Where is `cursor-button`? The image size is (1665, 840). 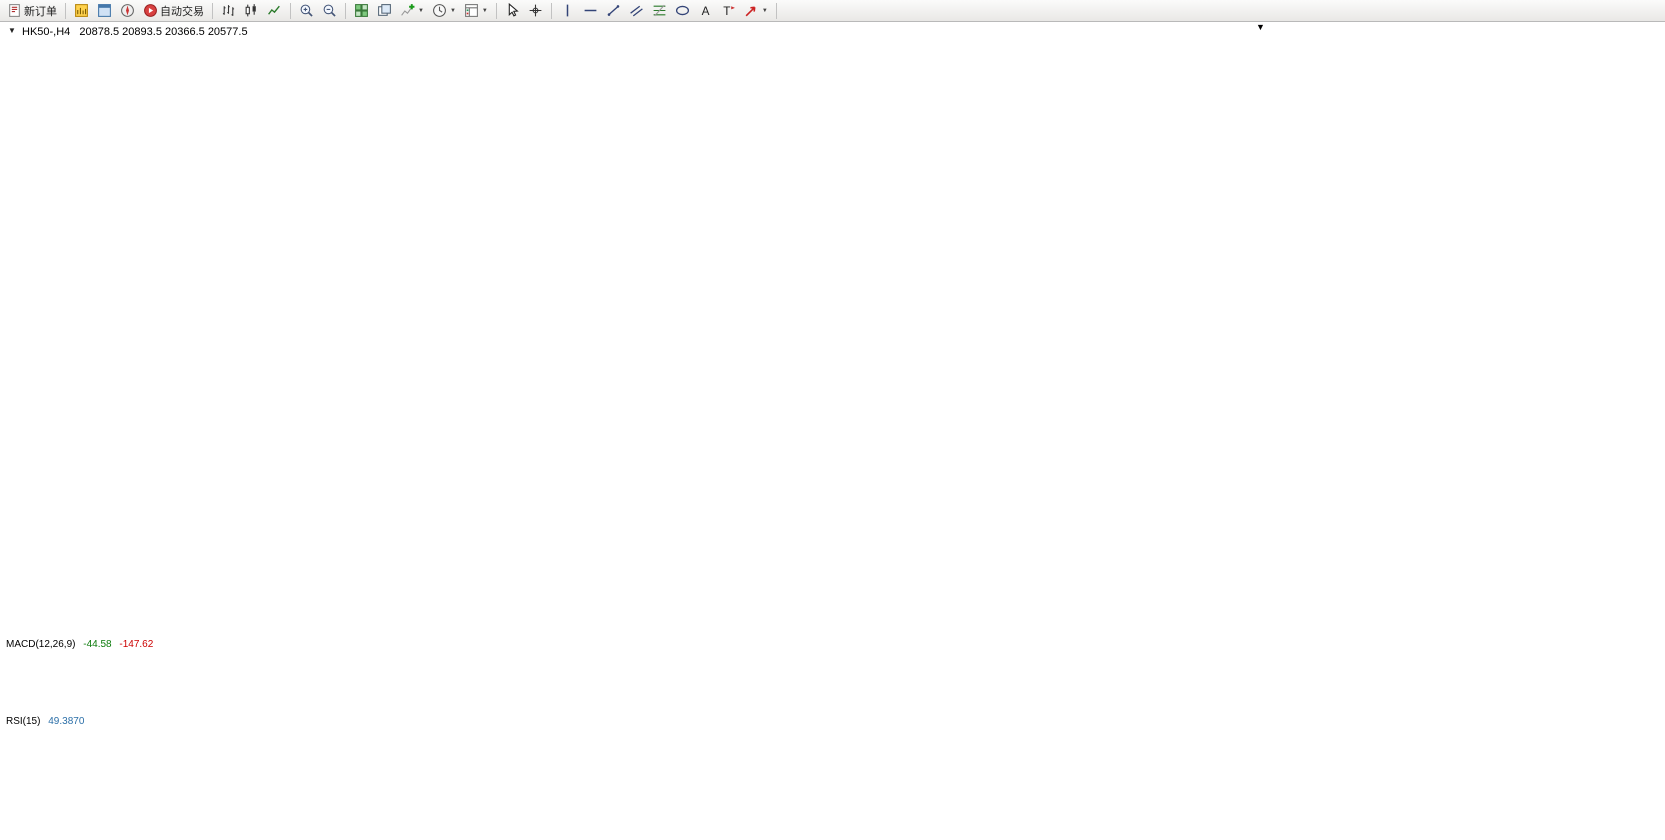 cursor-button is located at coordinates (512, 10).